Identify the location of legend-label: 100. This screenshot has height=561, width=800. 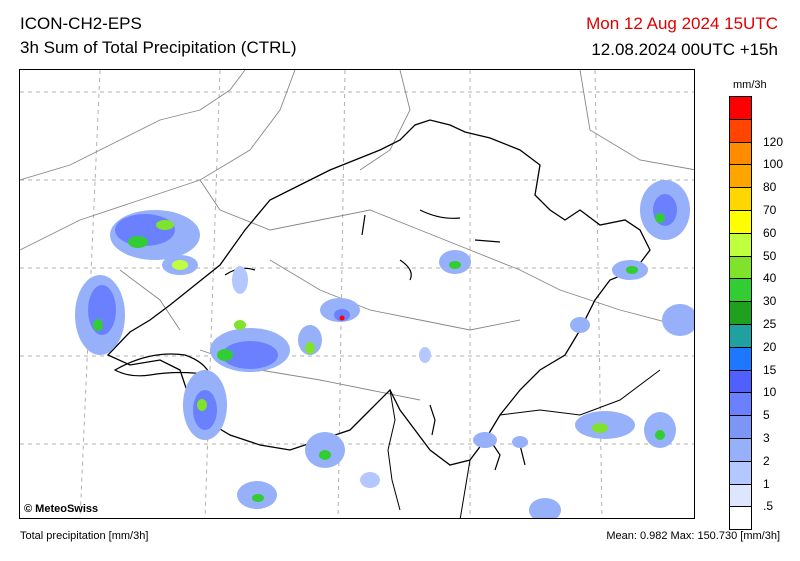
(773, 164).